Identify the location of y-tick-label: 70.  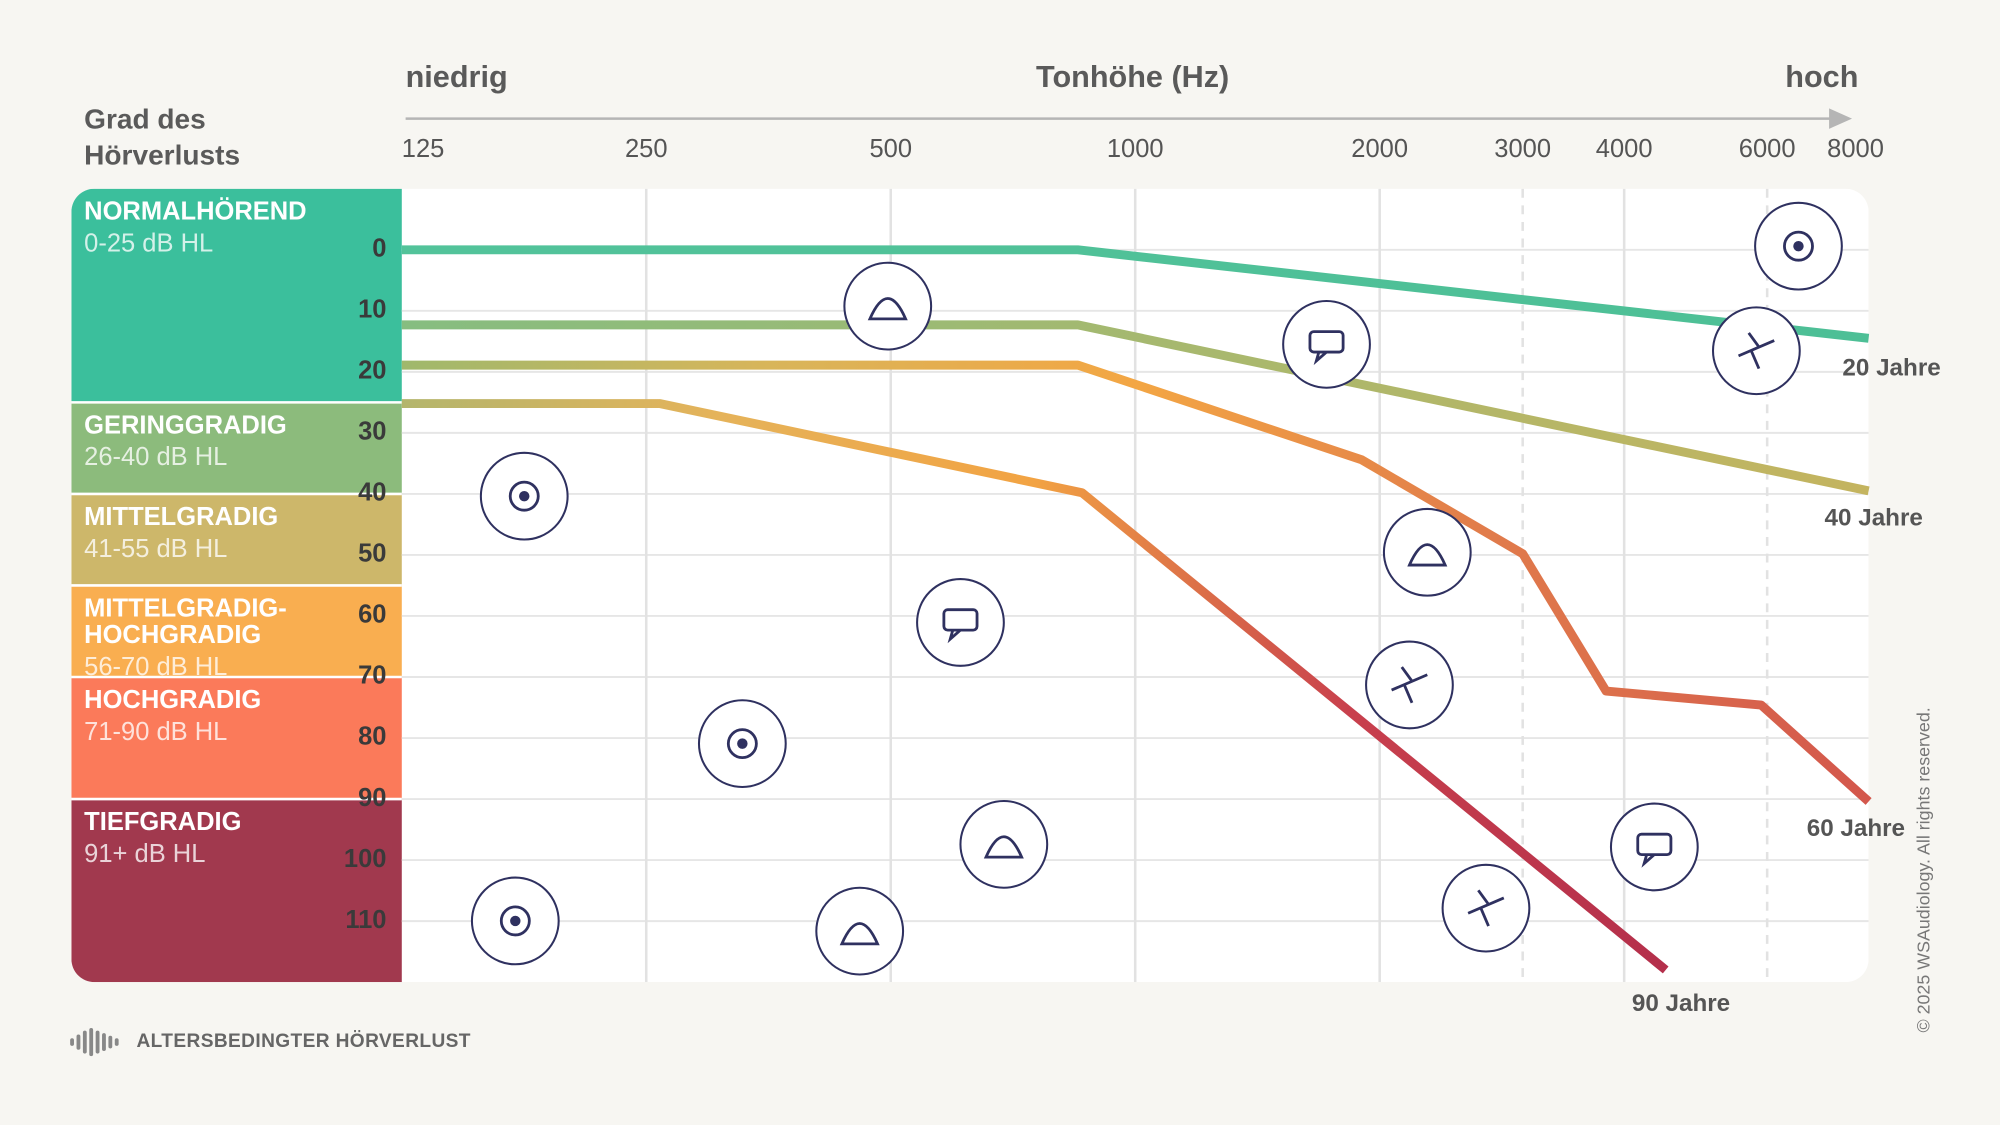
(372, 676).